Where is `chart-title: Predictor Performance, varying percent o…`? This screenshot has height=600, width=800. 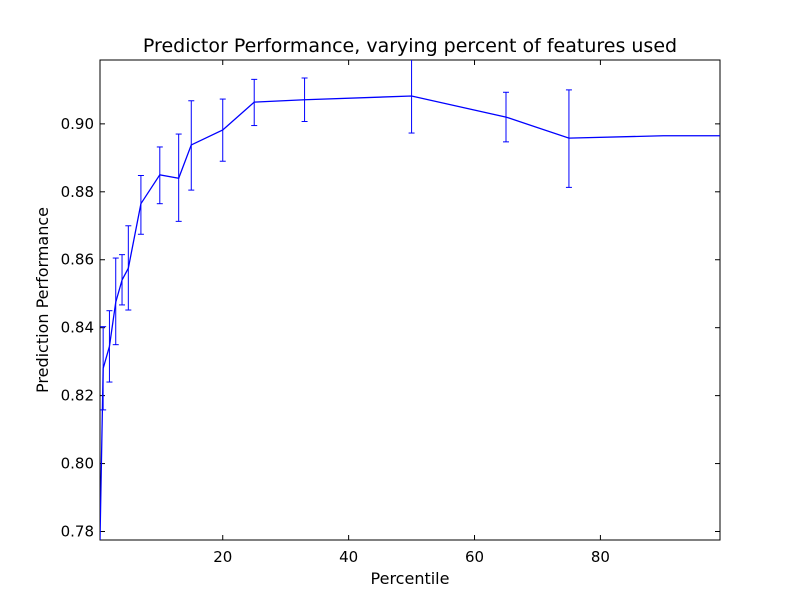
chart-title: Predictor Performance, varying percent o… is located at coordinates (410, 46).